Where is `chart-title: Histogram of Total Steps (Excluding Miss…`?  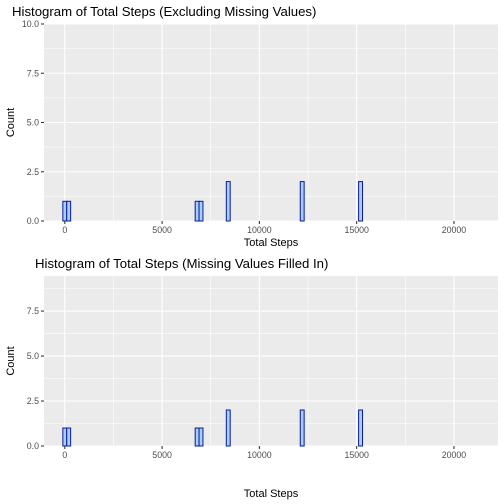 chart-title: Histogram of Total Steps (Excluding Miss… is located at coordinates (164, 11).